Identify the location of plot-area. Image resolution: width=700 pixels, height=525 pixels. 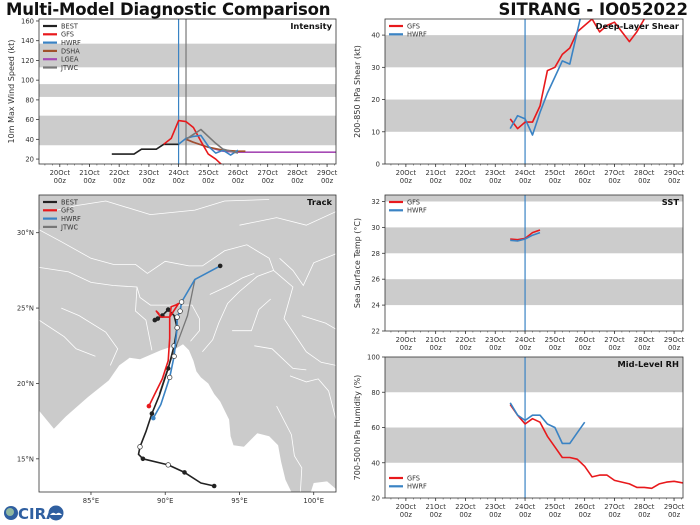
(534, 263).